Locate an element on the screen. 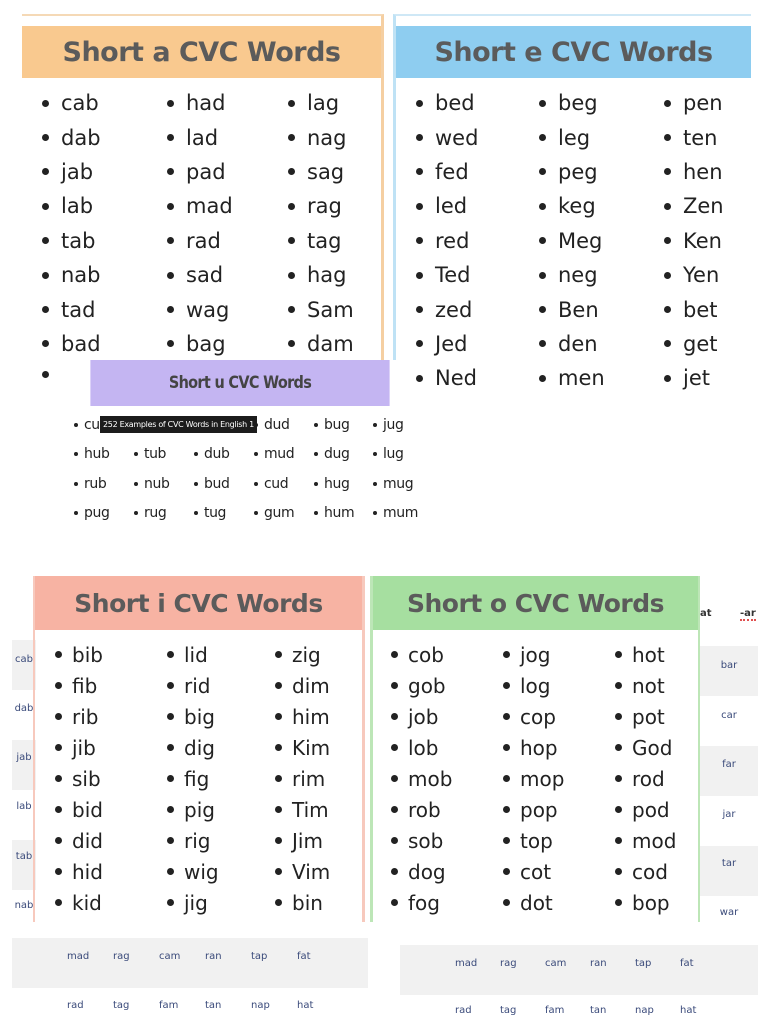  word-text: dim is located at coordinates (311, 685).